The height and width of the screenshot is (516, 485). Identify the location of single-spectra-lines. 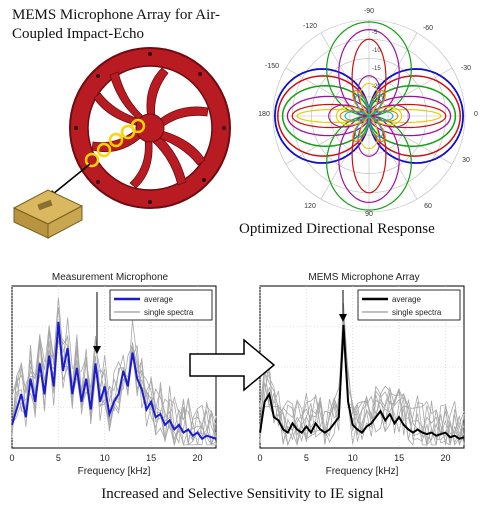
(362, 375).